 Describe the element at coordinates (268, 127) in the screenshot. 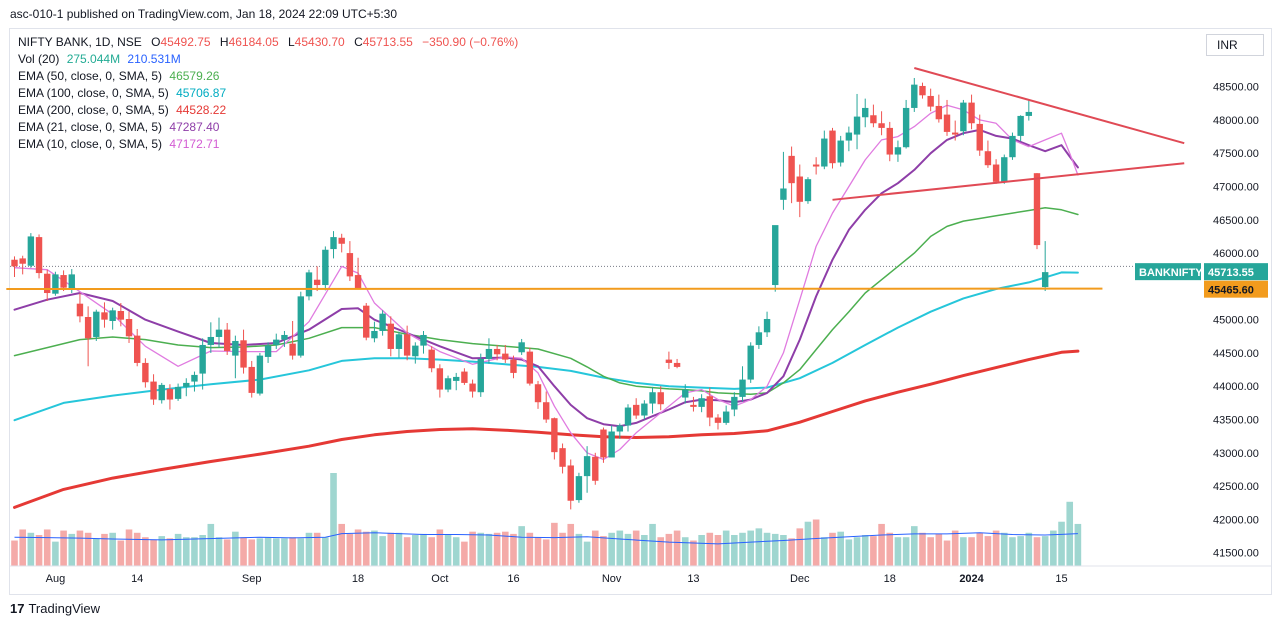

I see `legend-ema21: EMA (21, close, 0, SMA, 5) 47287.40` at that location.